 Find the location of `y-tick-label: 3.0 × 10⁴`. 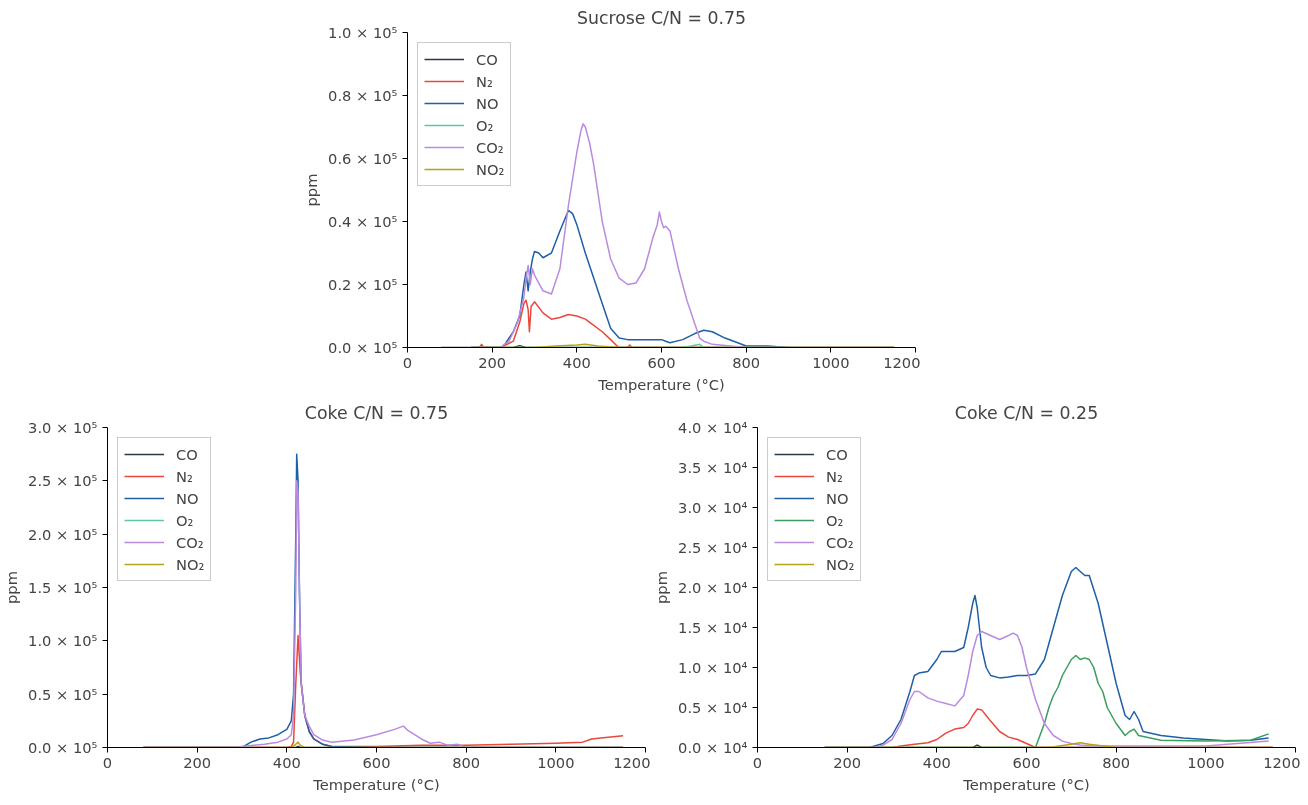

y-tick-label: 3.0 × 10⁴ is located at coordinates (713, 507).